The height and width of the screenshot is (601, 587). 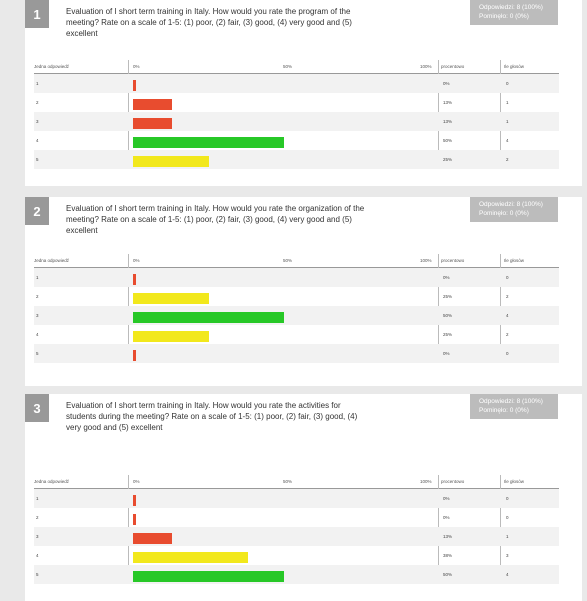 I want to click on table-row: 5 25% 2, so click(x=296, y=159).